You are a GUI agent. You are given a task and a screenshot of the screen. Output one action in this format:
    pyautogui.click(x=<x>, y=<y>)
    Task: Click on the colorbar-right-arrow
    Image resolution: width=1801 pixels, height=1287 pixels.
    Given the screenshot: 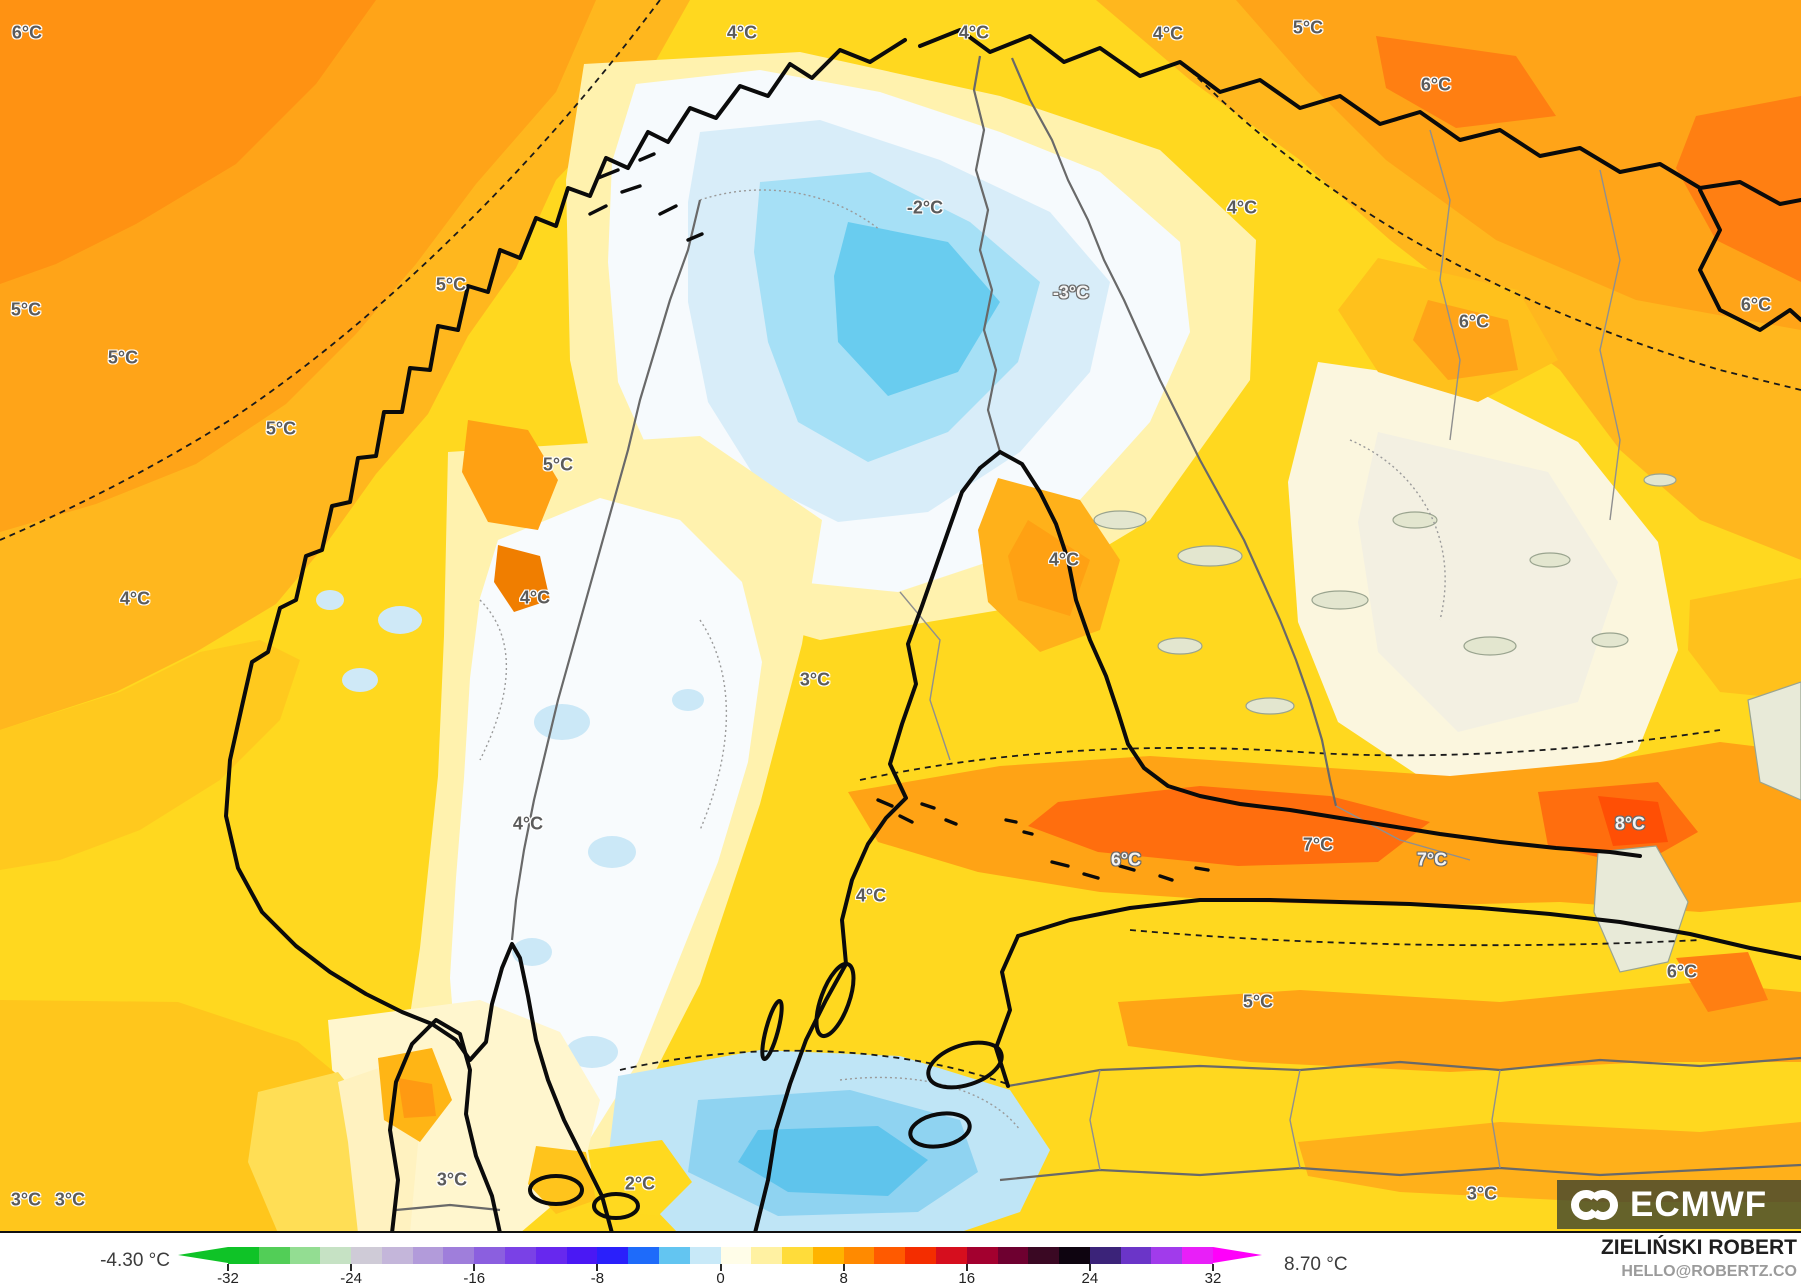 What is the action you would take?
    pyautogui.click(x=1237, y=1255)
    